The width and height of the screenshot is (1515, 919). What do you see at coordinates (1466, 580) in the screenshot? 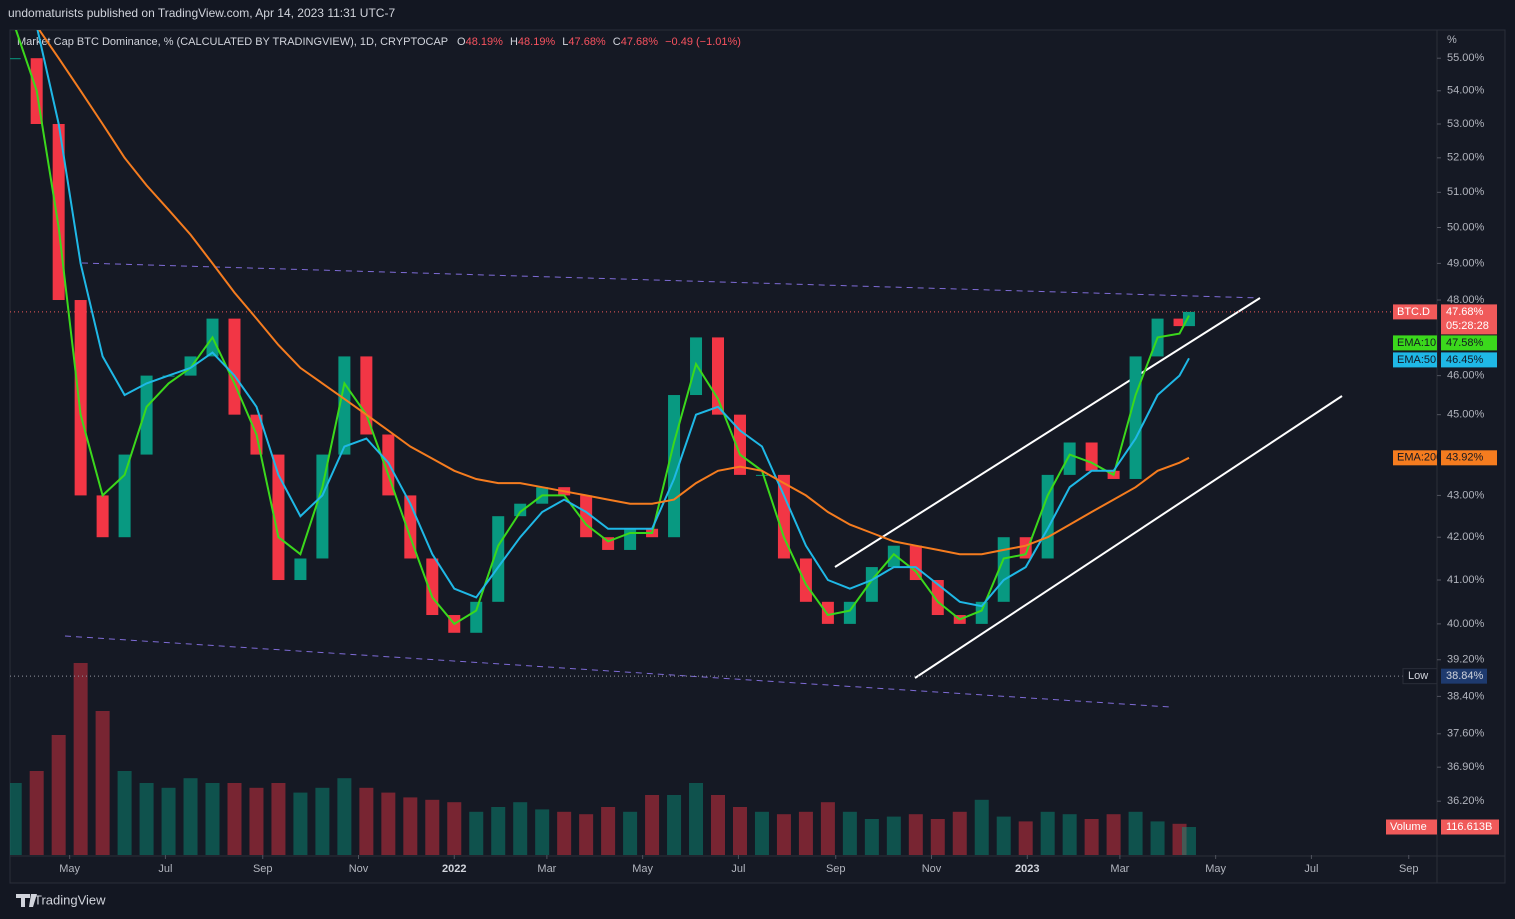
I see `y-tick-label: 41.00%` at bounding box center [1466, 580].